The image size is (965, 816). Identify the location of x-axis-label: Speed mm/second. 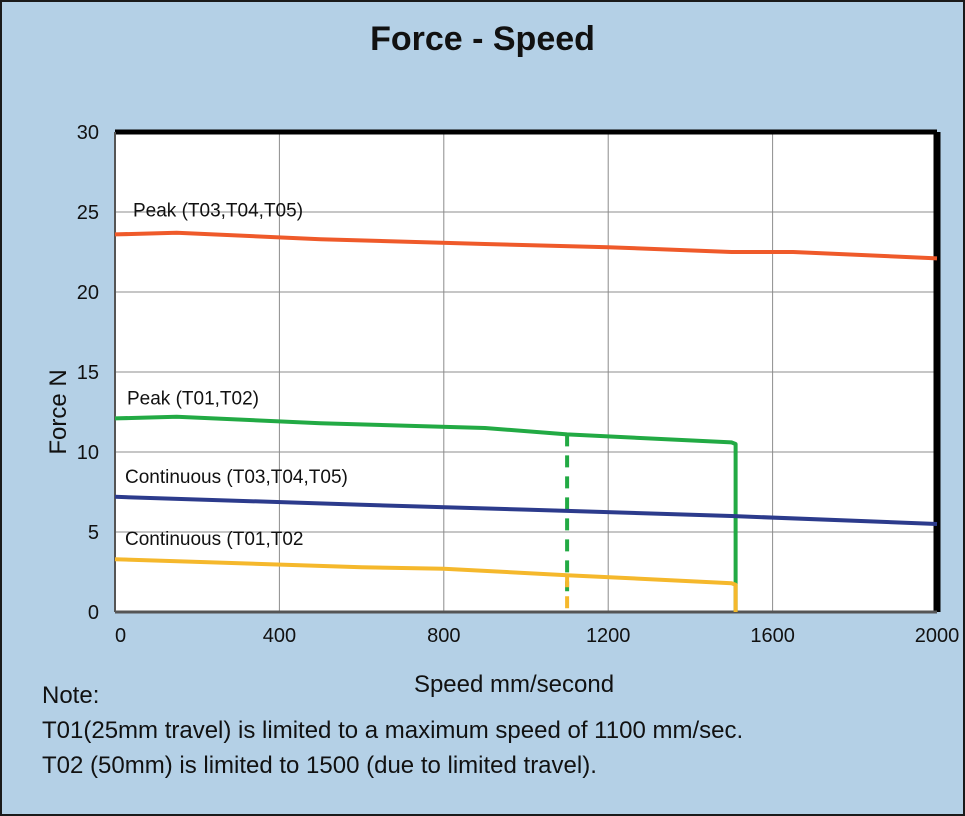
(514, 684).